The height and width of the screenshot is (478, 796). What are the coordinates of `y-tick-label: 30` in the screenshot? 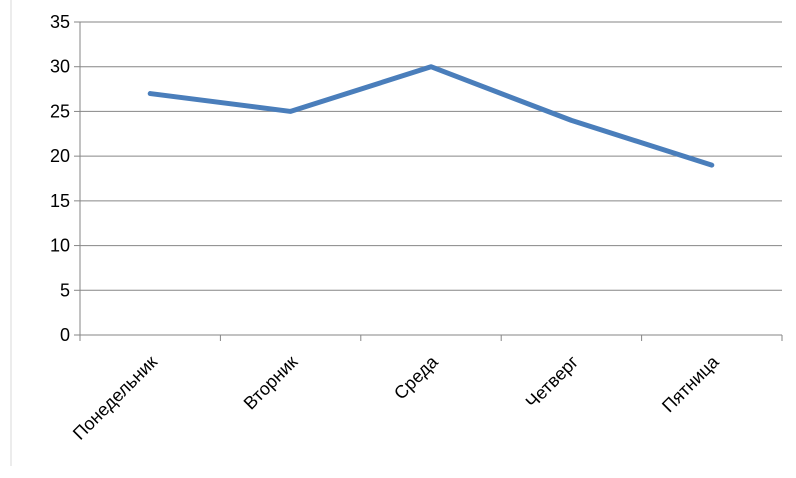 It's located at (60, 67).